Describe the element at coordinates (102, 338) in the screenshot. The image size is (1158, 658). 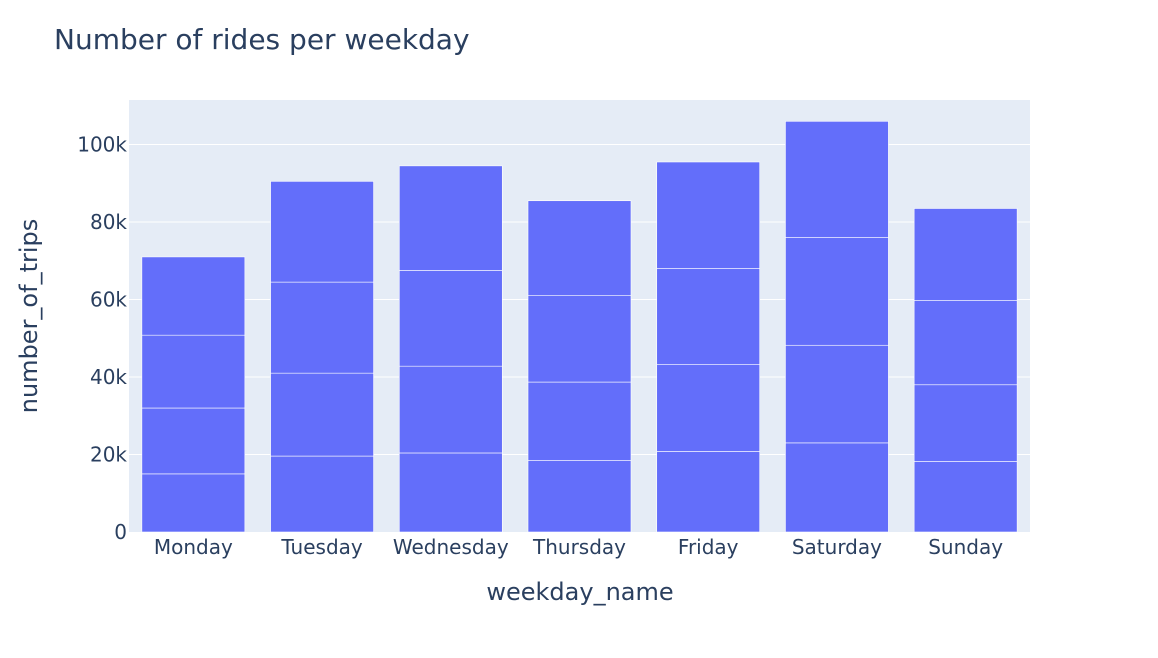
I see `y-axis-ticks: 0 20k 40k 60k 80k 100k` at that location.